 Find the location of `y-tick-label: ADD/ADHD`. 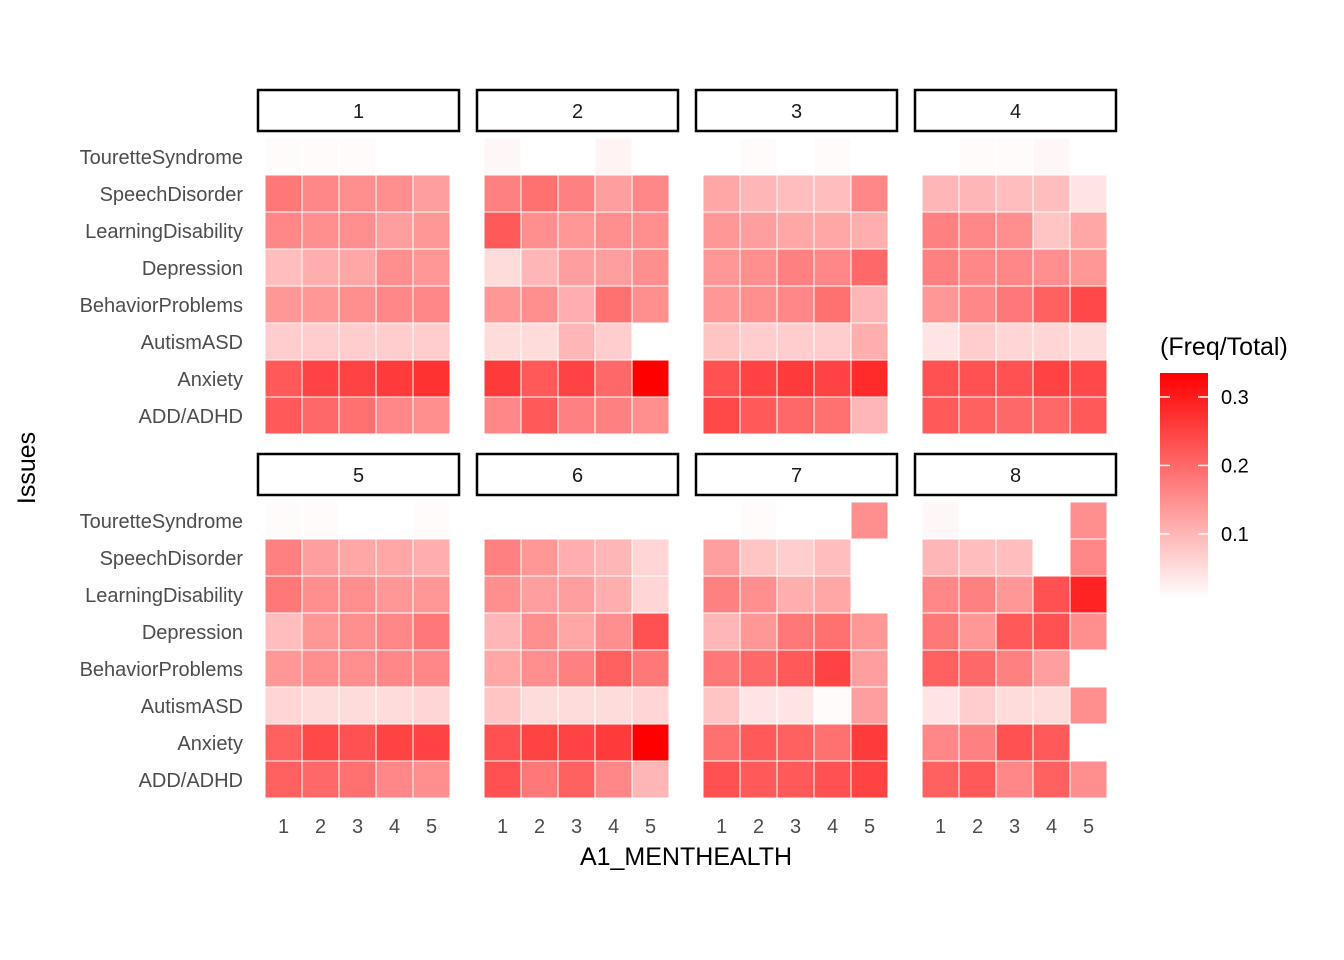

y-tick-label: ADD/ADHD is located at coordinates (191, 781).